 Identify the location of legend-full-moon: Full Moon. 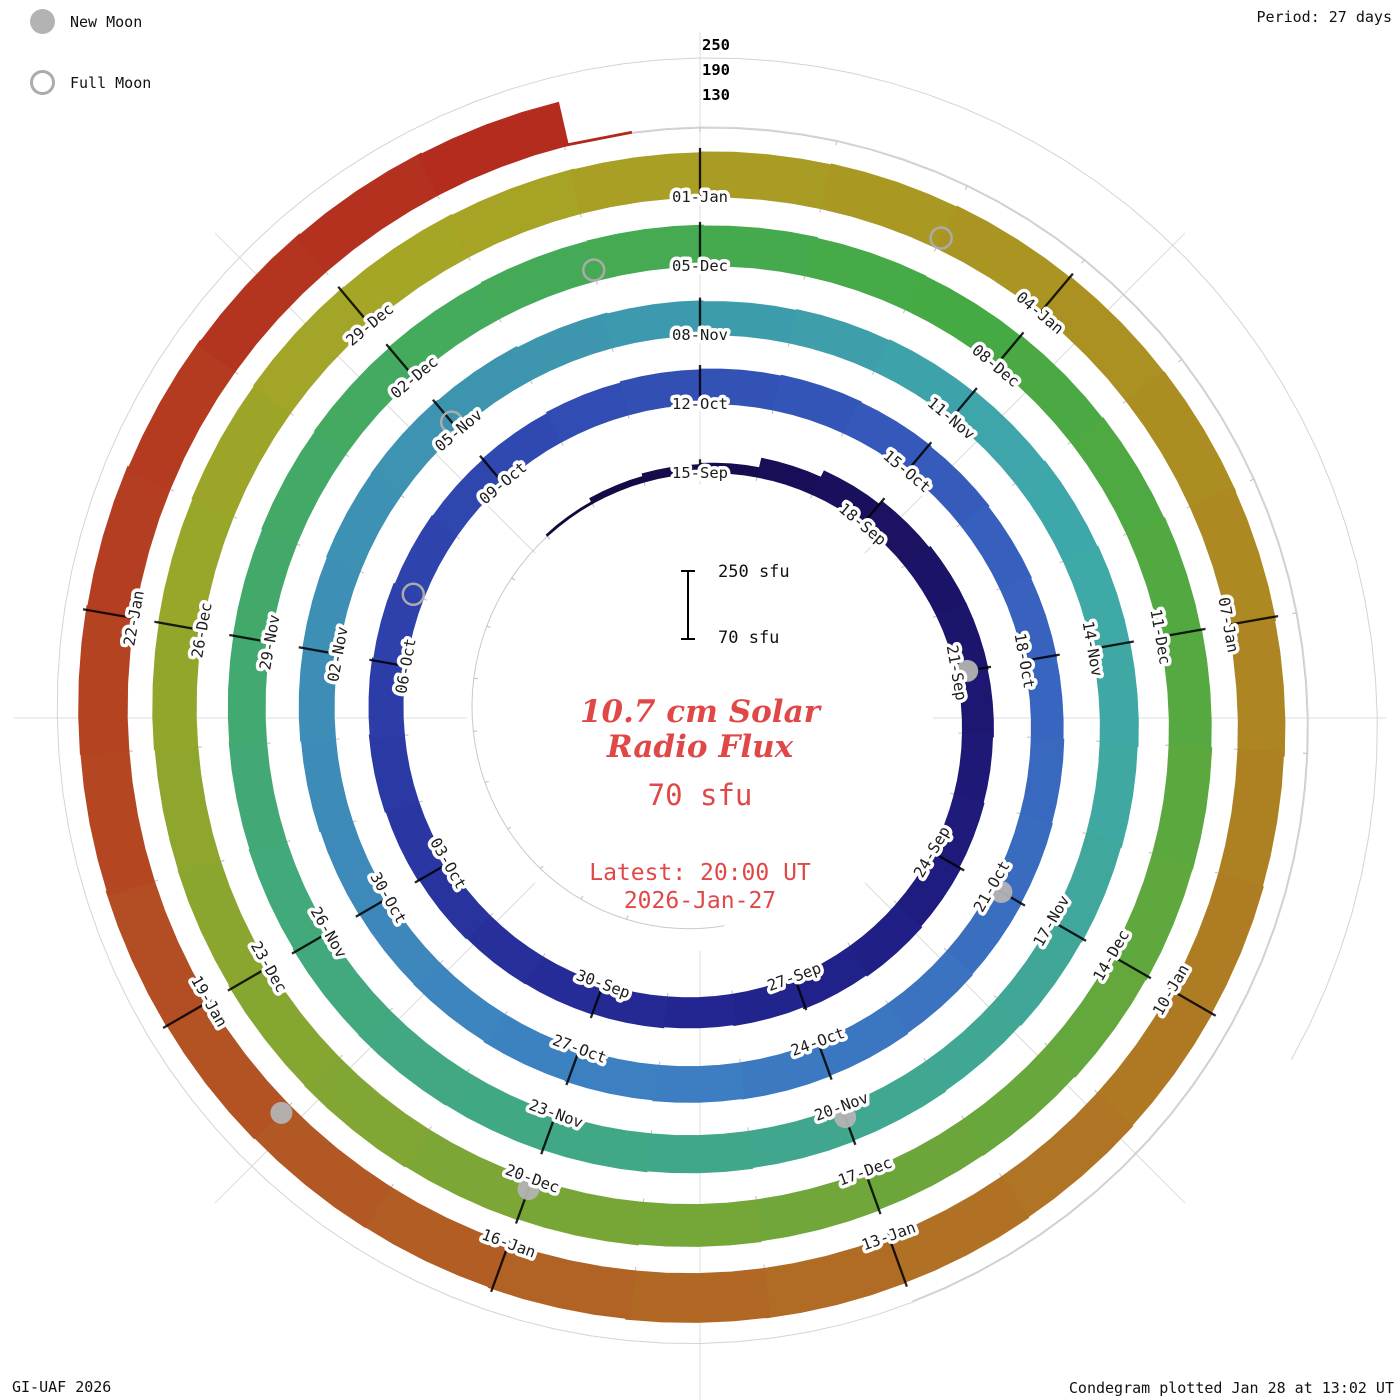
(90, 82).